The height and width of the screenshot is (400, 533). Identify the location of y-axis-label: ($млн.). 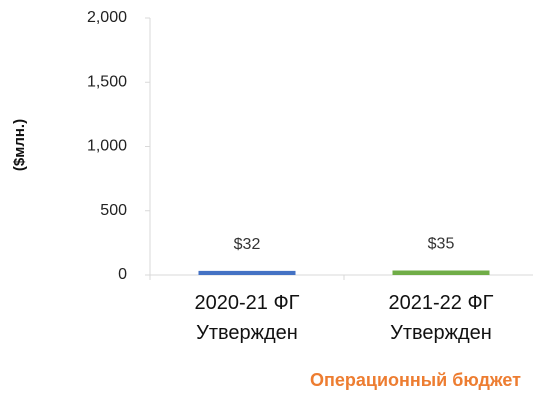
(19, 145).